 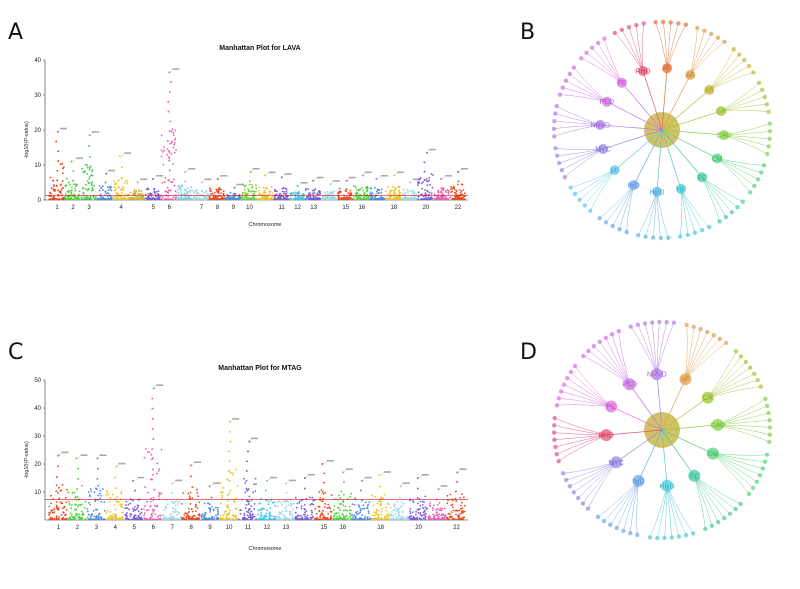 I want to click on network-group-nrvd: NRVD, so click(x=652, y=375).